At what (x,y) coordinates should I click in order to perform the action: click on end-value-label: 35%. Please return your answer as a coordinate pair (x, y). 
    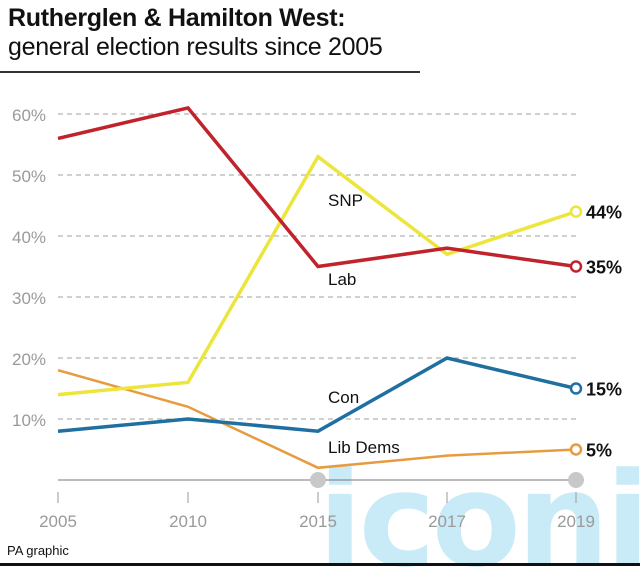
    Looking at the image, I should click on (604, 268).